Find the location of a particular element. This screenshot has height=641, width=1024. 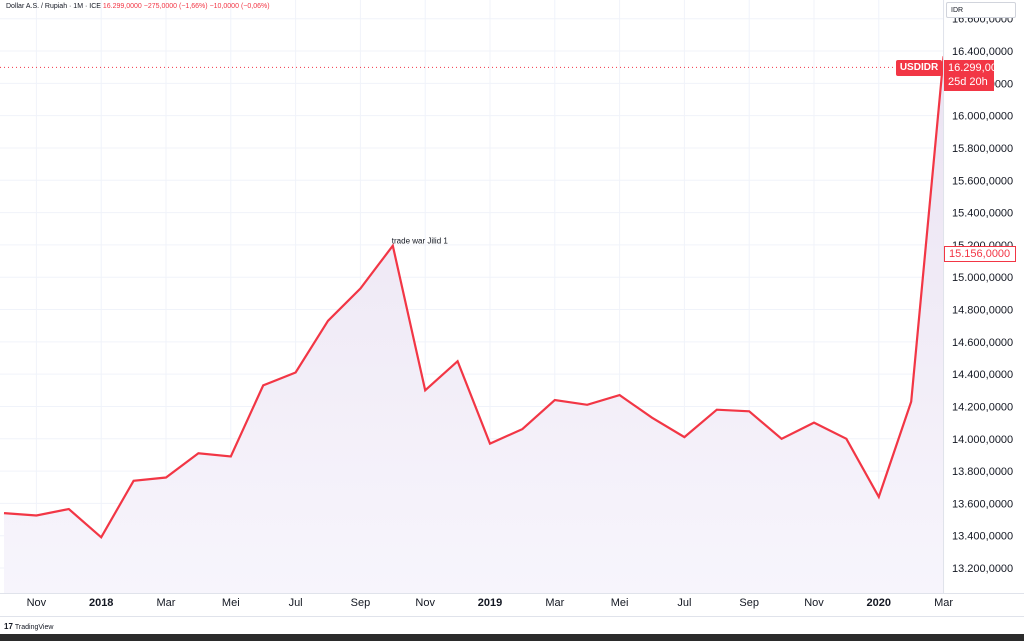

y-tick-label: 16.400,0000 is located at coordinates (982, 52).